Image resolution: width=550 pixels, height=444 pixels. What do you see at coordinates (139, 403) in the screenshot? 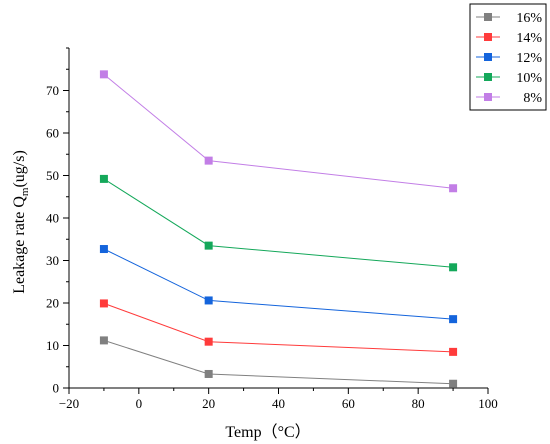
I see `x-tick-label: 0` at bounding box center [139, 403].